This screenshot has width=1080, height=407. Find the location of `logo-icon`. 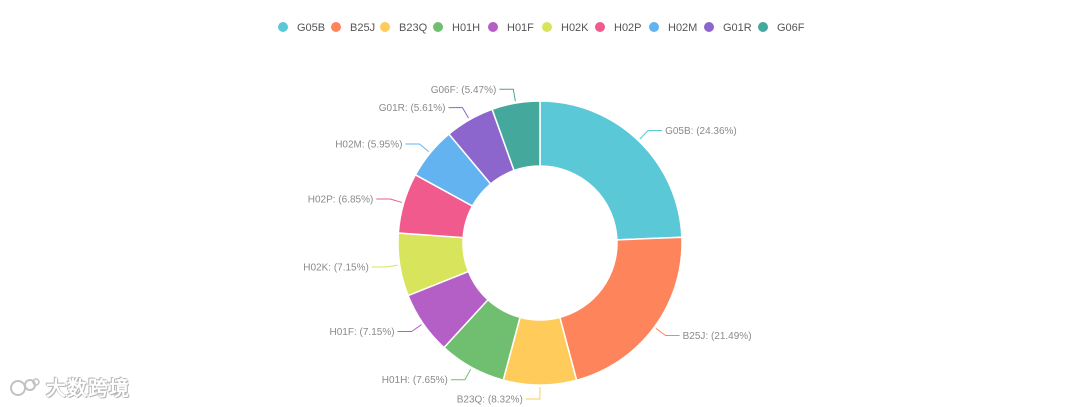

logo-icon is located at coordinates (25, 386).